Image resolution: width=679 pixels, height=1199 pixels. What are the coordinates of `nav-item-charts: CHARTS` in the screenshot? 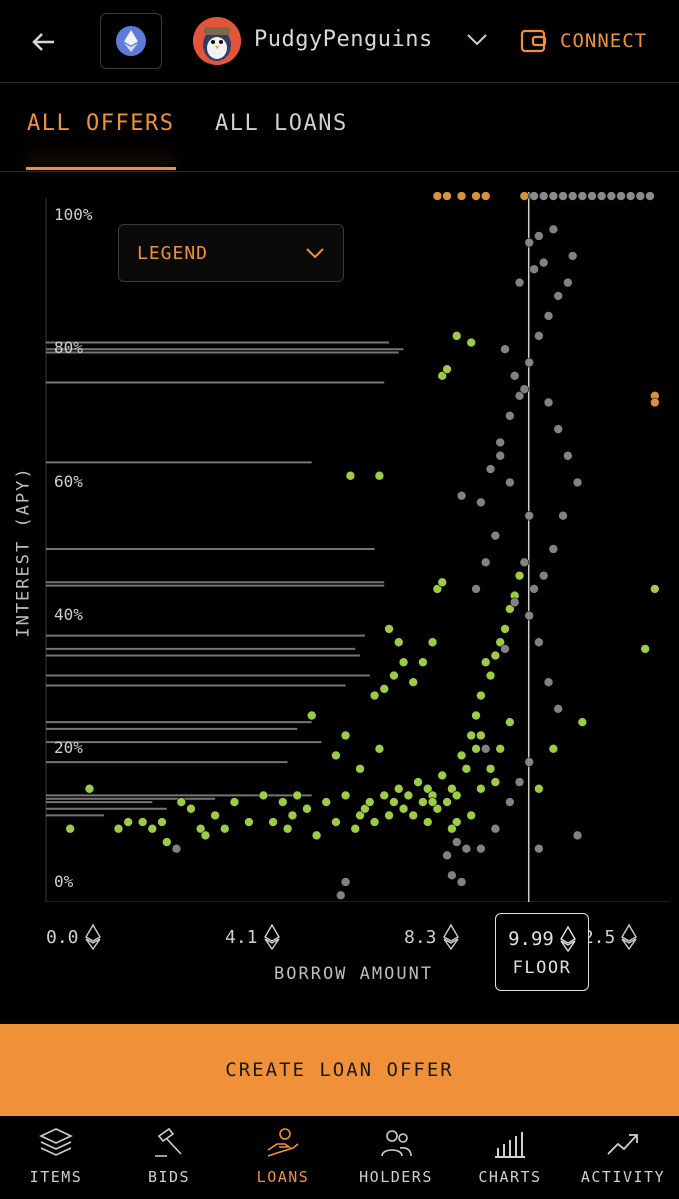 It's located at (510, 1156).